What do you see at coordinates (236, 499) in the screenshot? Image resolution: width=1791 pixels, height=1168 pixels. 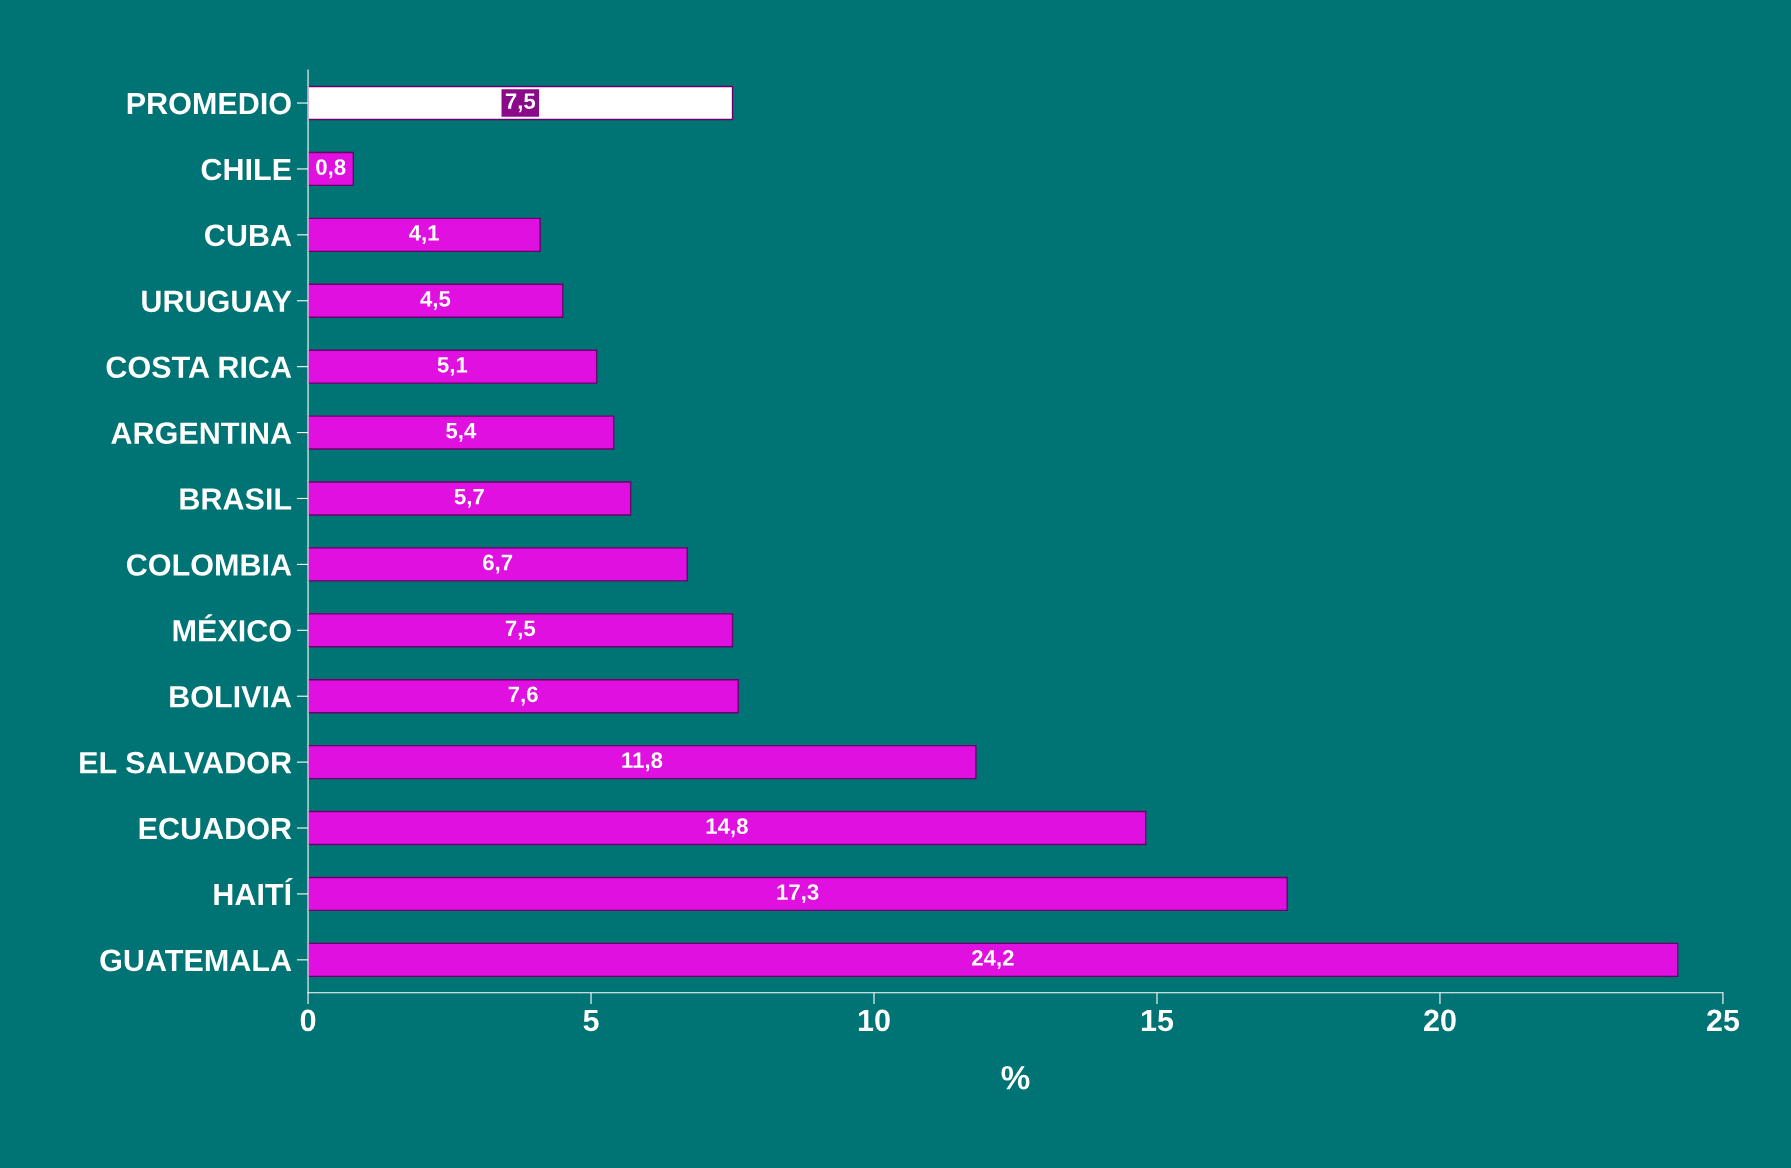 I see `y-tick-label: BRASIL` at bounding box center [236, 499].